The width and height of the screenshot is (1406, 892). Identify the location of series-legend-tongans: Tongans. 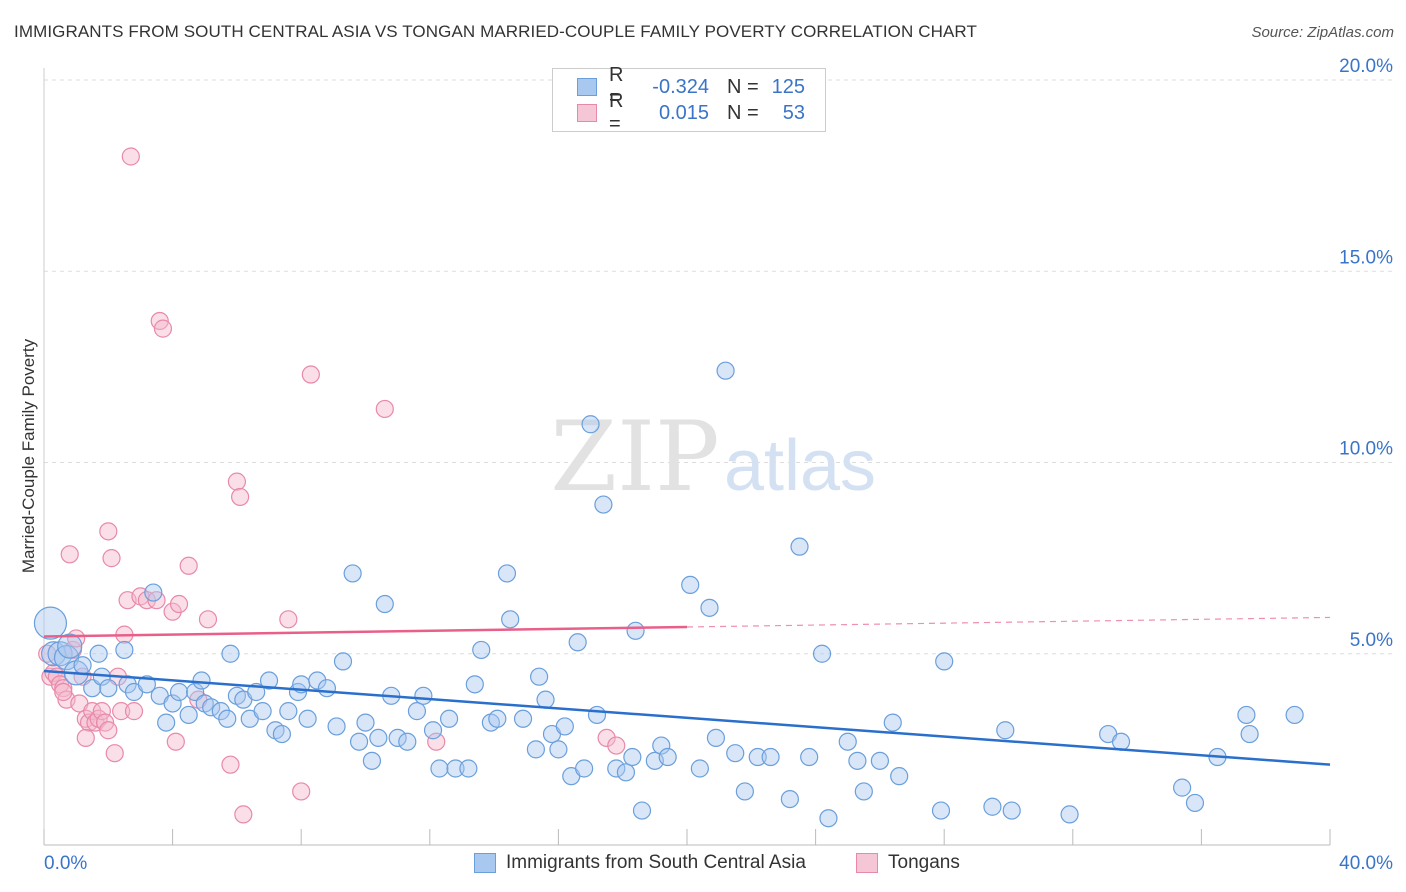
(908, 863).